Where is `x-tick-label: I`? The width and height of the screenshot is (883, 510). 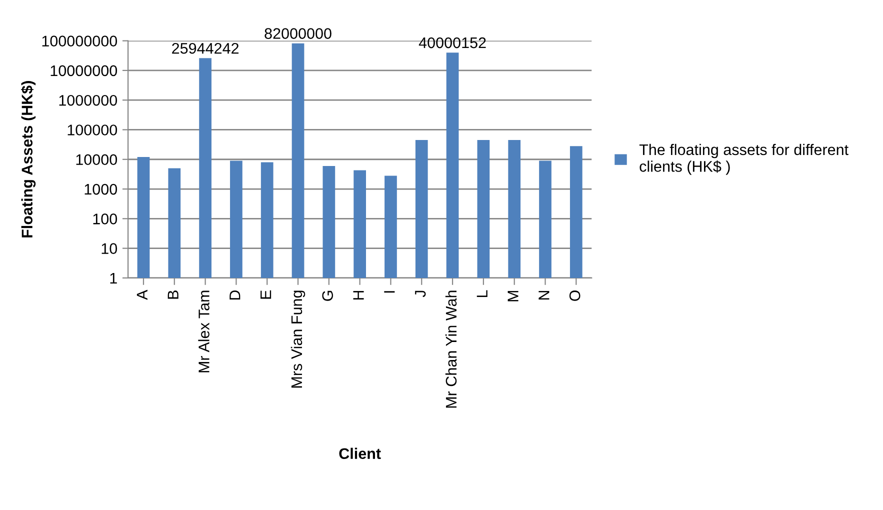 x-tick-label: I is located at coordinates (389, 292).